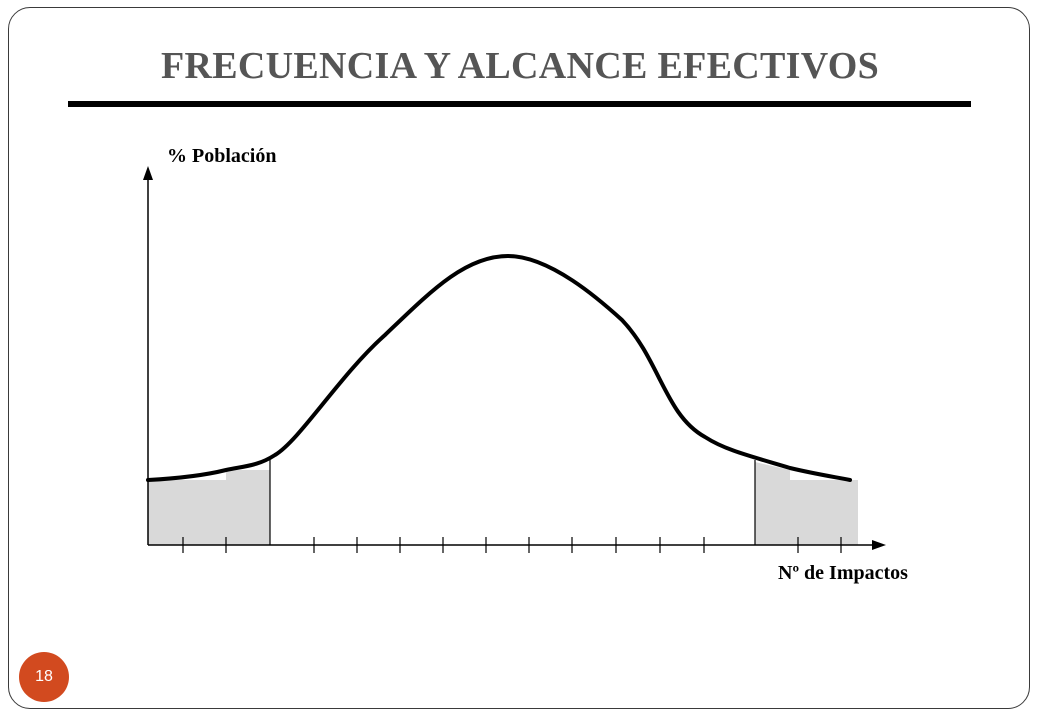 The width and height of the screenshot is (1040, 720). What do you see at coordinates (222, 156) in the screenshot?
I see `y-axis-label: % Población` at bounding box center [222, 156].